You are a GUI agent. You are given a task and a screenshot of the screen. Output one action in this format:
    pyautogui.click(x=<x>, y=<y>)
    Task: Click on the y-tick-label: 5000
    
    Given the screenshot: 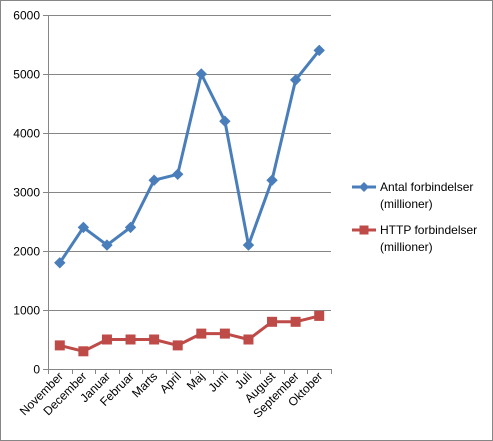 What is the action you would take?
    pyautogui.click(x=26, y=75)
    